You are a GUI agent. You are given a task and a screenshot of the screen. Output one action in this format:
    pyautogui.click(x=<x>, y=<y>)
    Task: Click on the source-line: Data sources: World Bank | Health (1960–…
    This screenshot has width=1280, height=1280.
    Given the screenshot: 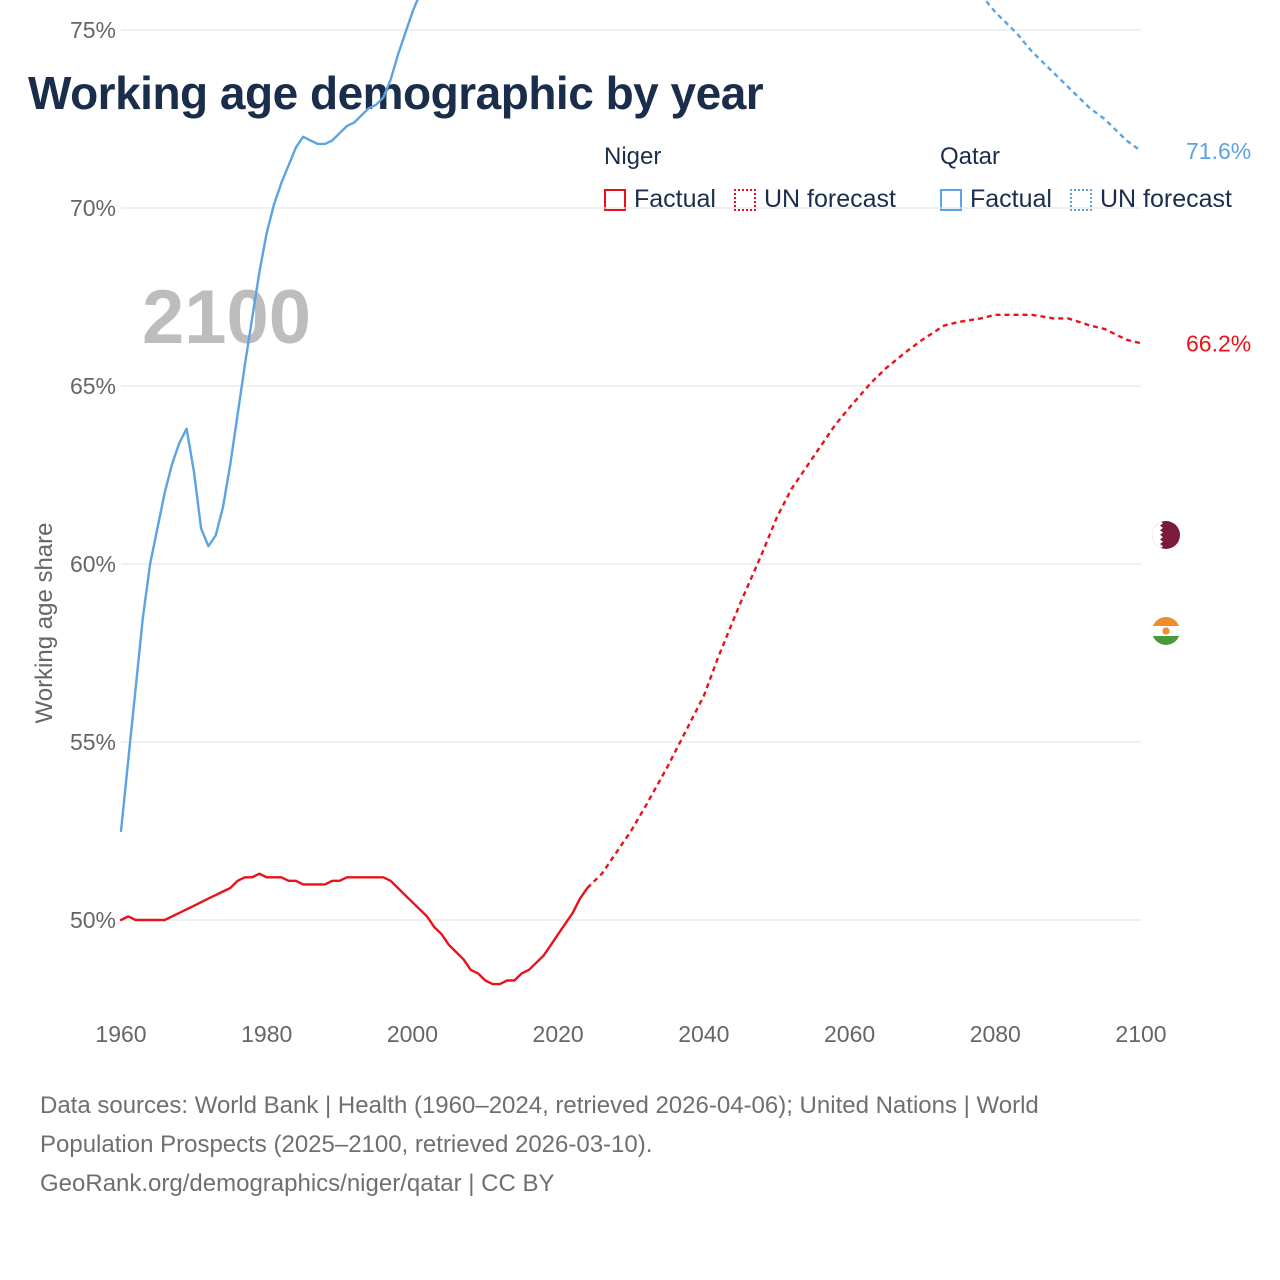 What is the action you would take?
    pyautogui.click(x=539, y=1105)
    